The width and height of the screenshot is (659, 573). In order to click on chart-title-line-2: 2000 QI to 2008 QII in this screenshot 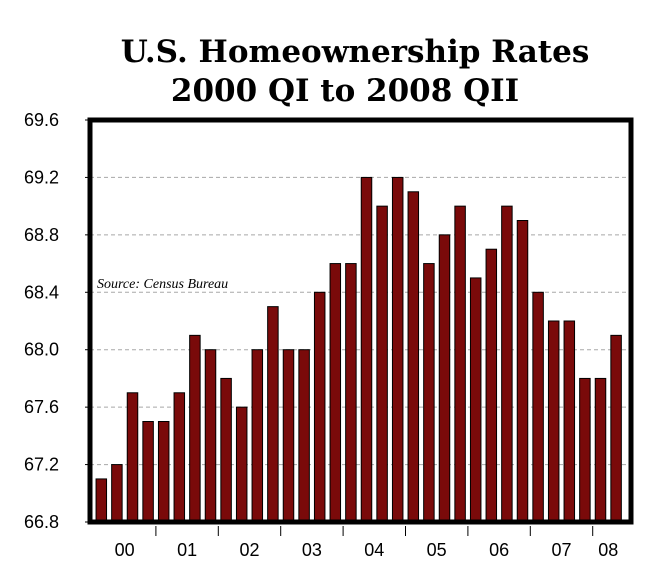, I will do `click(345, 91)`.